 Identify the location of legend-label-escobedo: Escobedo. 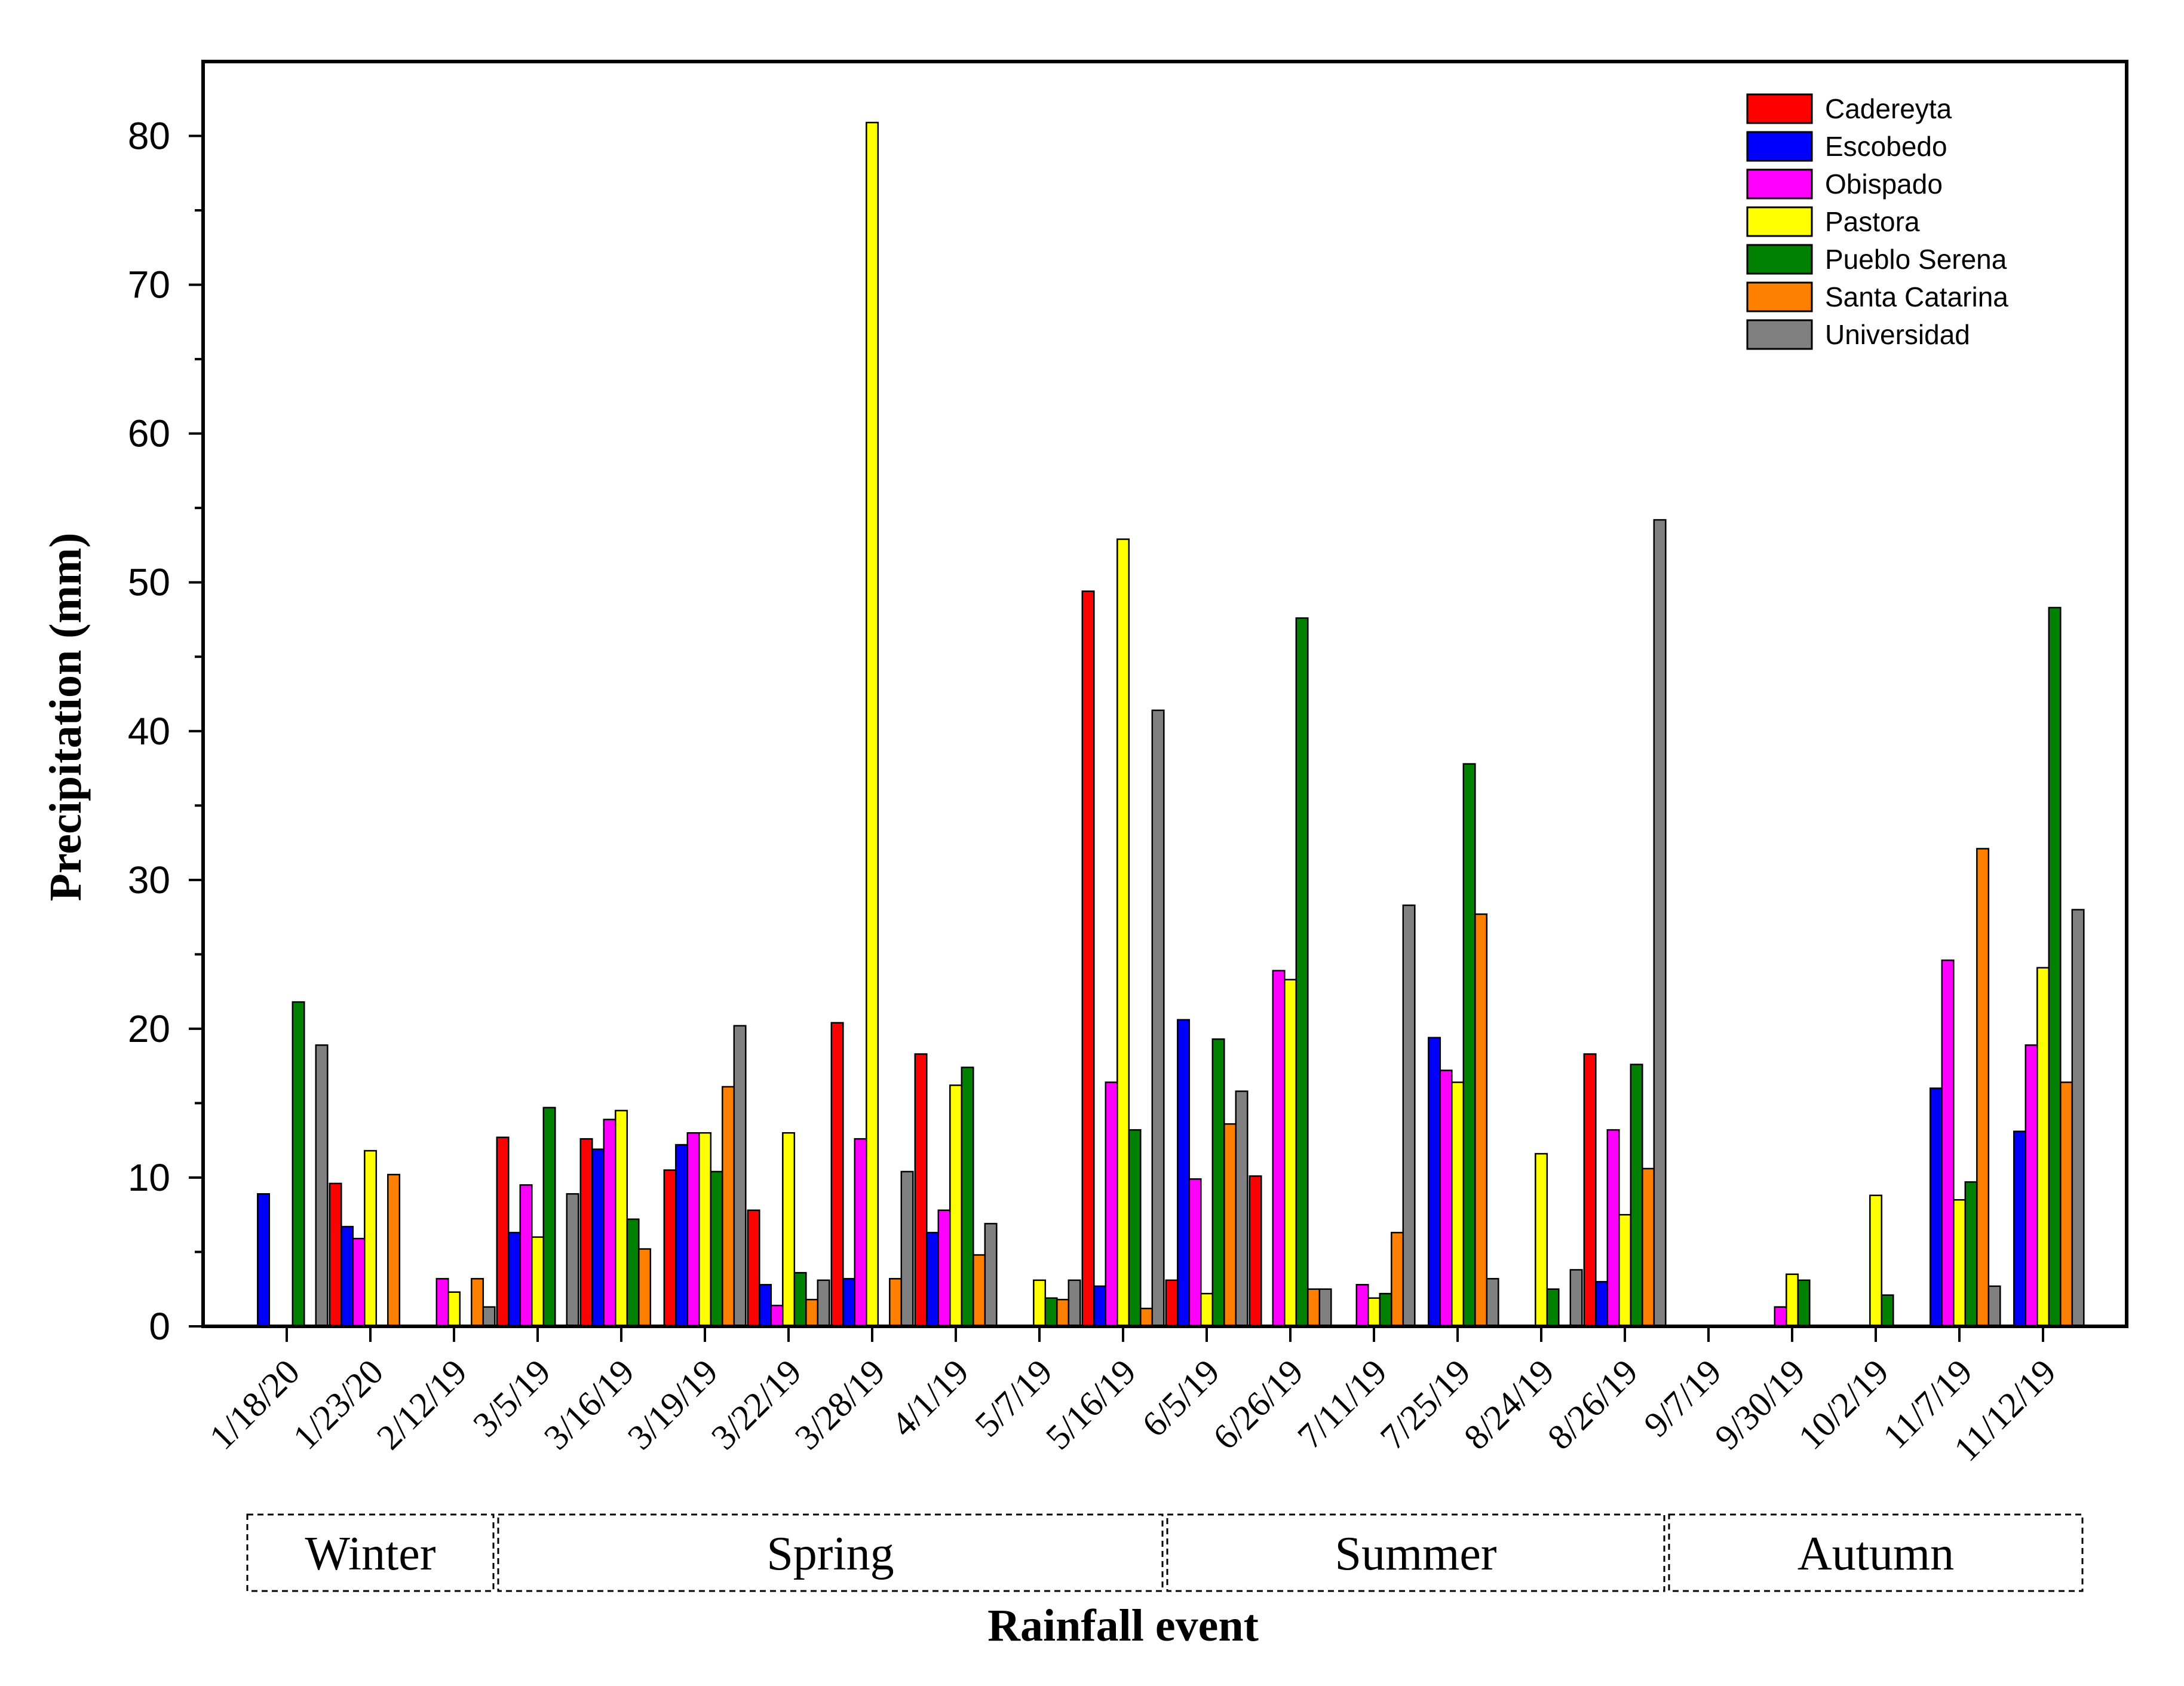
(1886, 146).